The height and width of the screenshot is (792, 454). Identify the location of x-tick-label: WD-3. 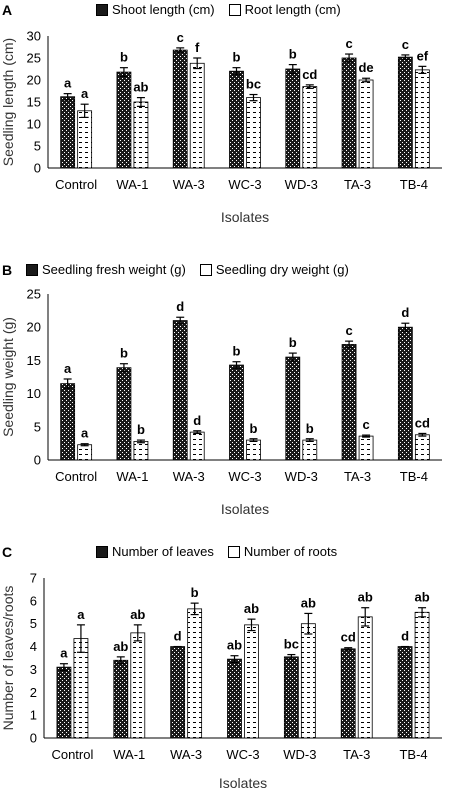
(299, 754).